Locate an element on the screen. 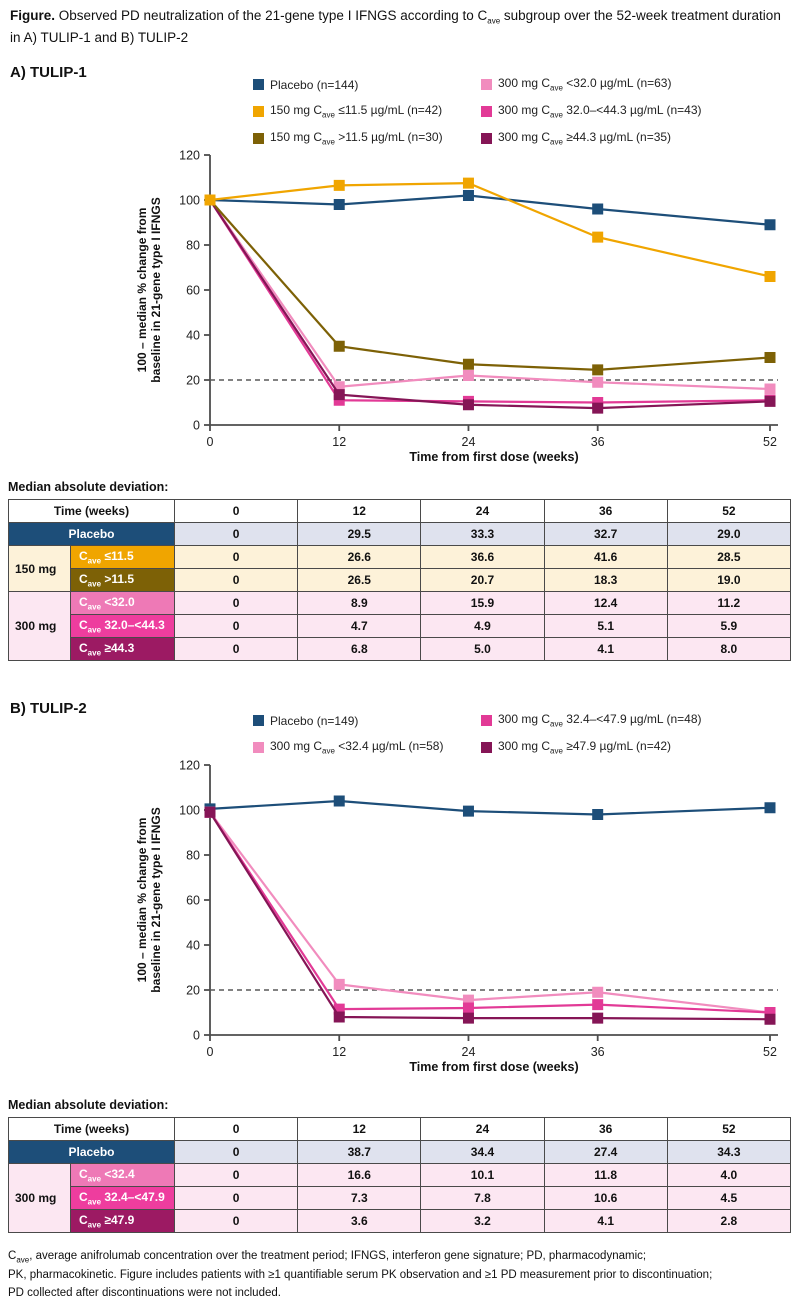 The height and width of the screenshot is (1301, 800). mad-value-cell: 28.5 is located at coordinates (729, 557).